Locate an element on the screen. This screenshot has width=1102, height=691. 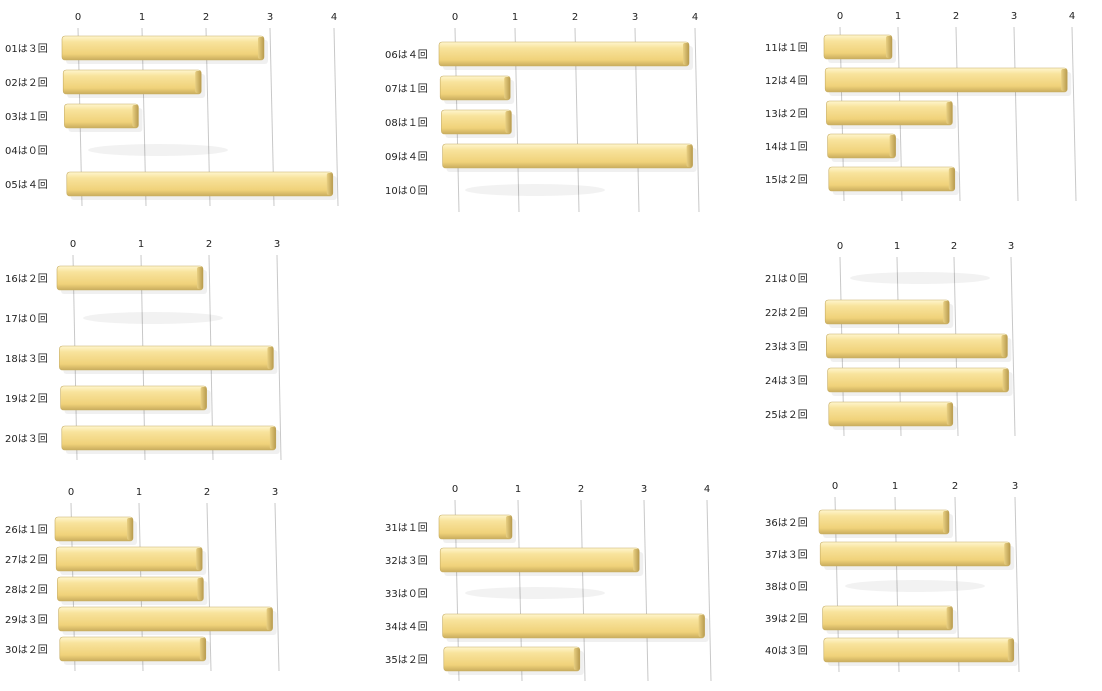
category-label: 25は２回 is located at coordinates (786, 415).